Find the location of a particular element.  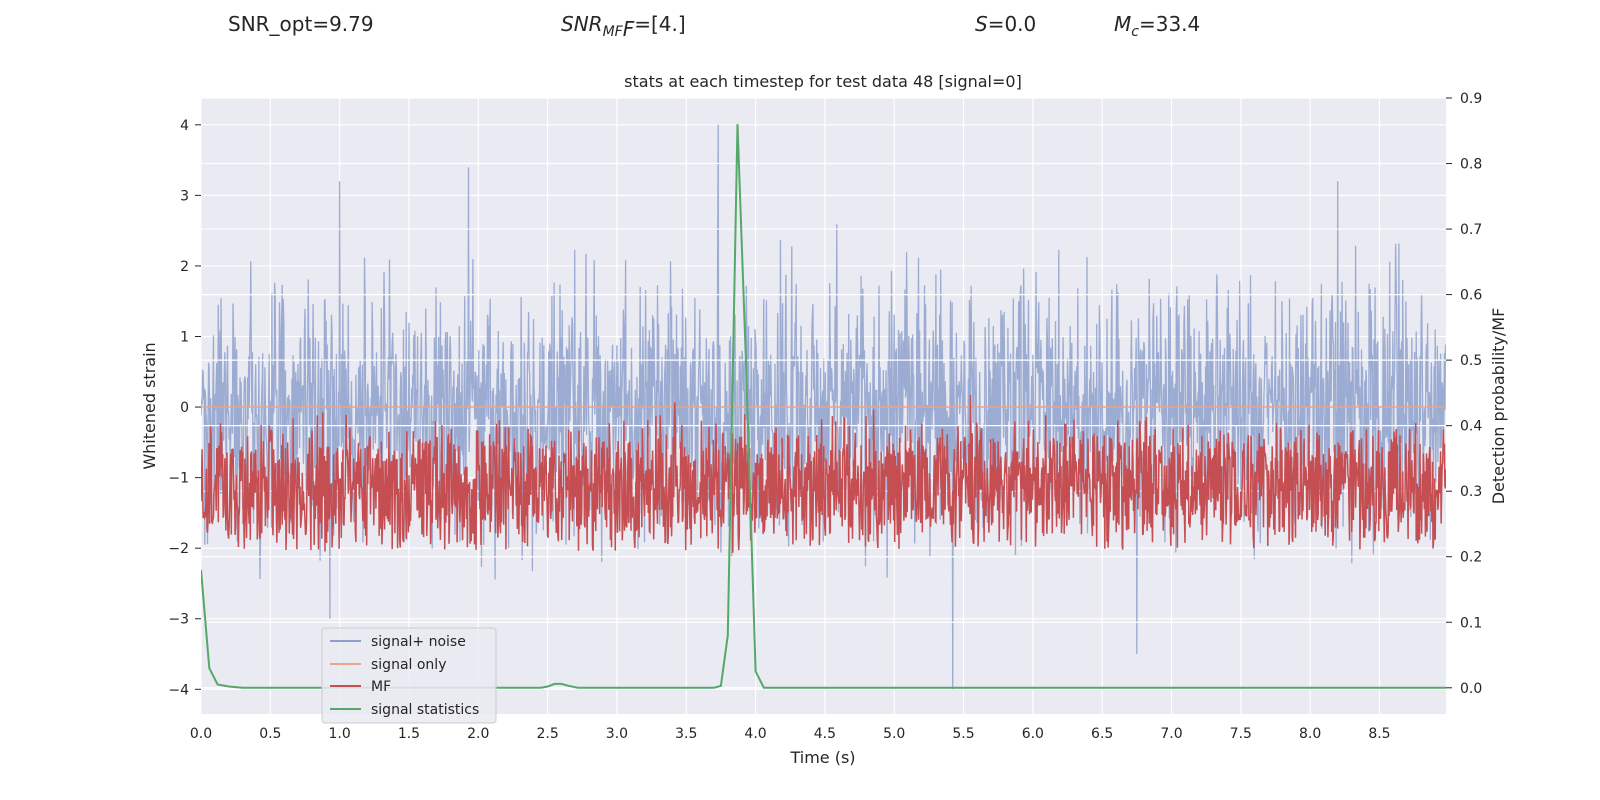

legend-label-signal-only: signal only is located at coordinates (408, 665).